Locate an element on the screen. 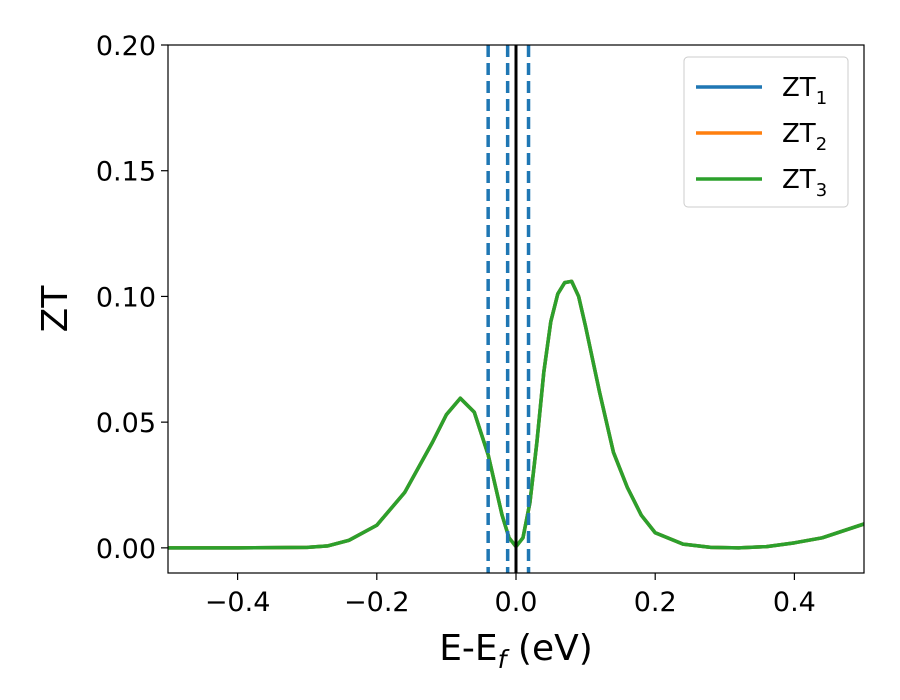  legend-label: ZT2 is located at coordinates (804, 137).